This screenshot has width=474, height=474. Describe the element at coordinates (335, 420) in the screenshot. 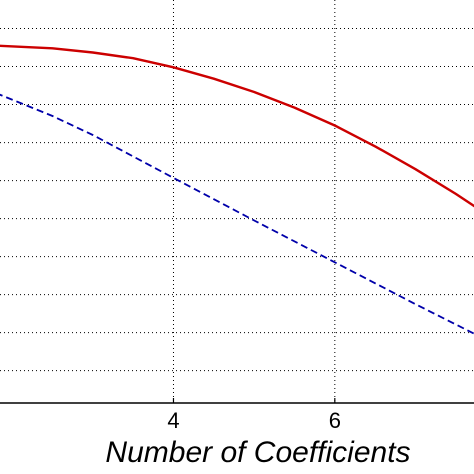

I see `x-tick-label: 6` at that location.